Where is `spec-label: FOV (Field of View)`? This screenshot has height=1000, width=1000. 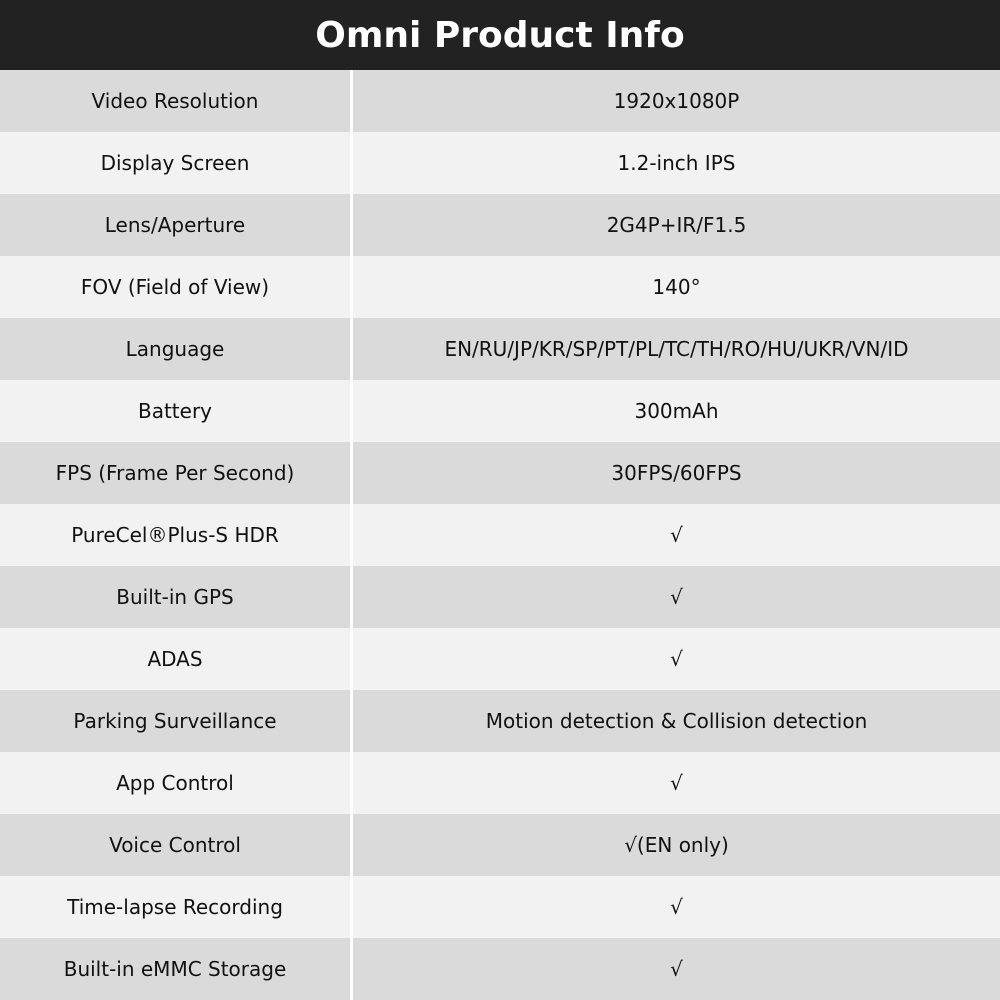 spec-label: FOV (Field of View) is located at coordinates (175, 287).